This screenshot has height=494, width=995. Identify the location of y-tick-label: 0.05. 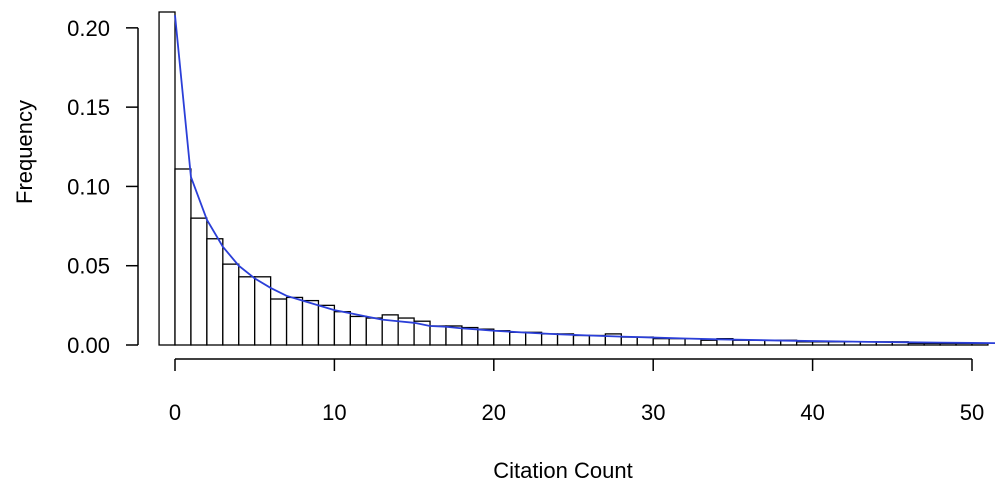
(88, 266).